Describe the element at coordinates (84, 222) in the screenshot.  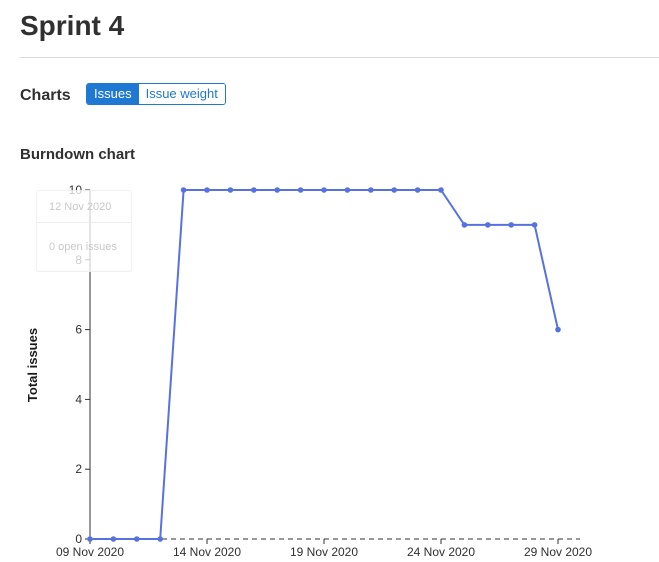
I see `tooltip-separator` at that location.